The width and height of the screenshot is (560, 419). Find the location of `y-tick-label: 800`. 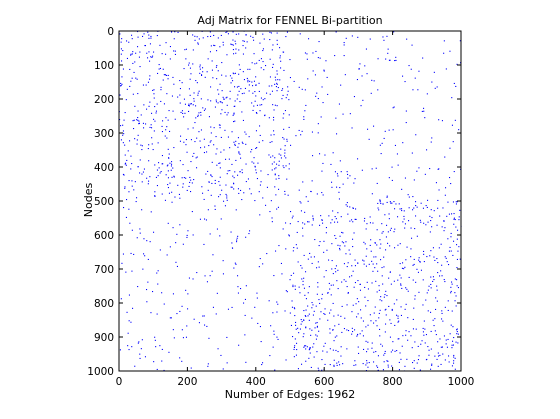

y-tick-label: 800 is located at coordinates (104, 304).